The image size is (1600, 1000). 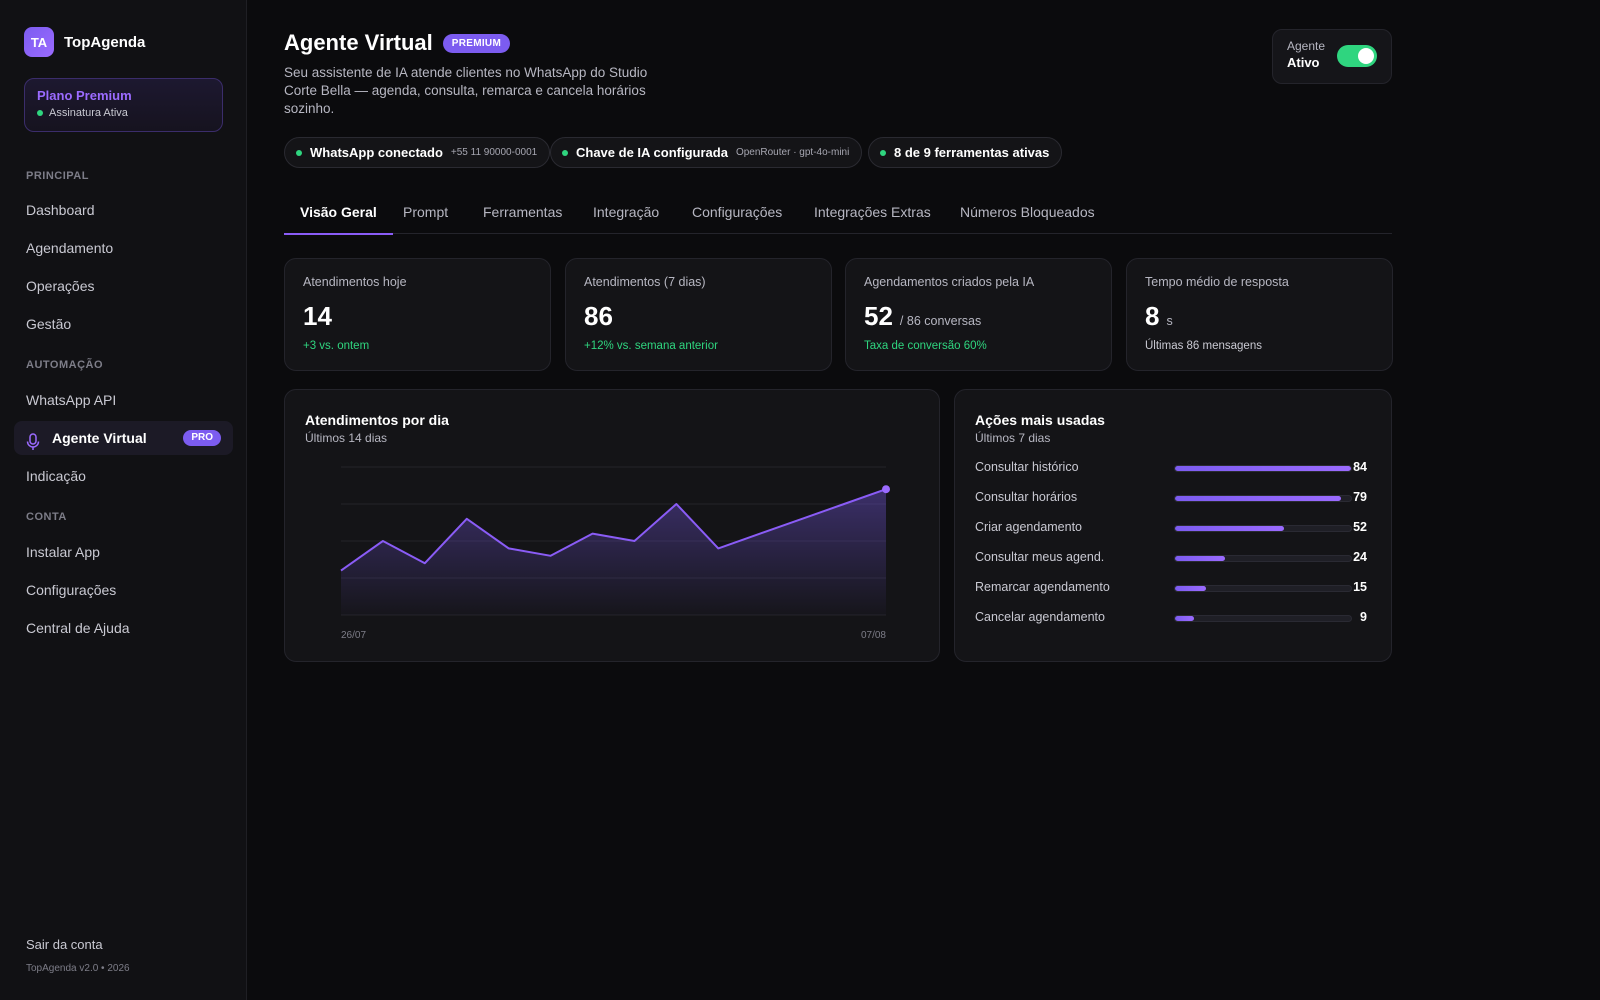 I want to click on app-version: TopAgenda v2.0 • 2026, so click(x=78, y=968).